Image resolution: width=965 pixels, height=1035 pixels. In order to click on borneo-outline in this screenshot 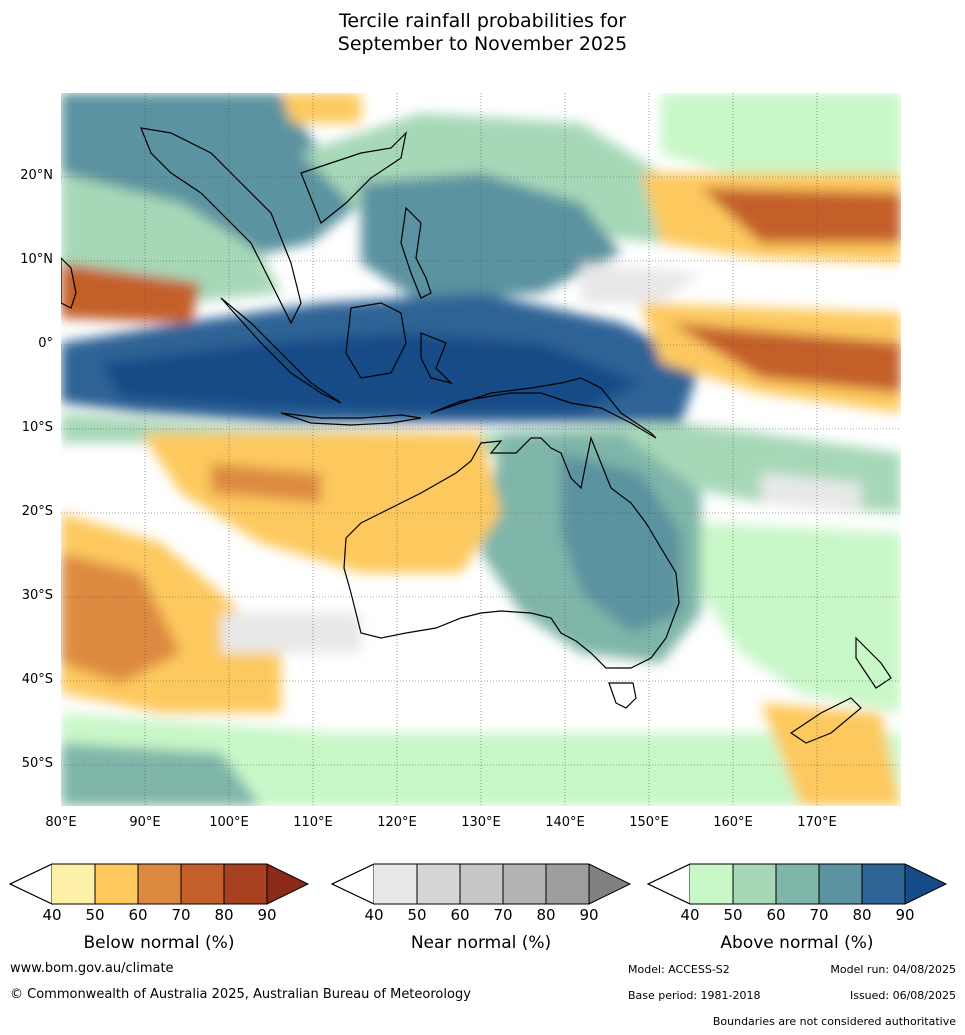, I will do `click(376, 340)`.